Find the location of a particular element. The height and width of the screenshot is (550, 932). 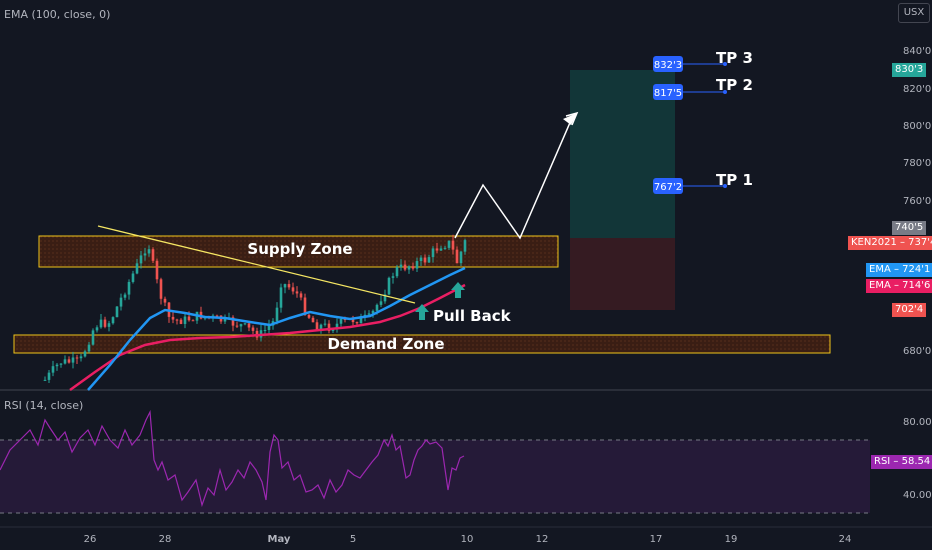

rsi-tick-40: 40.00 is located at coordinates (917, 495).